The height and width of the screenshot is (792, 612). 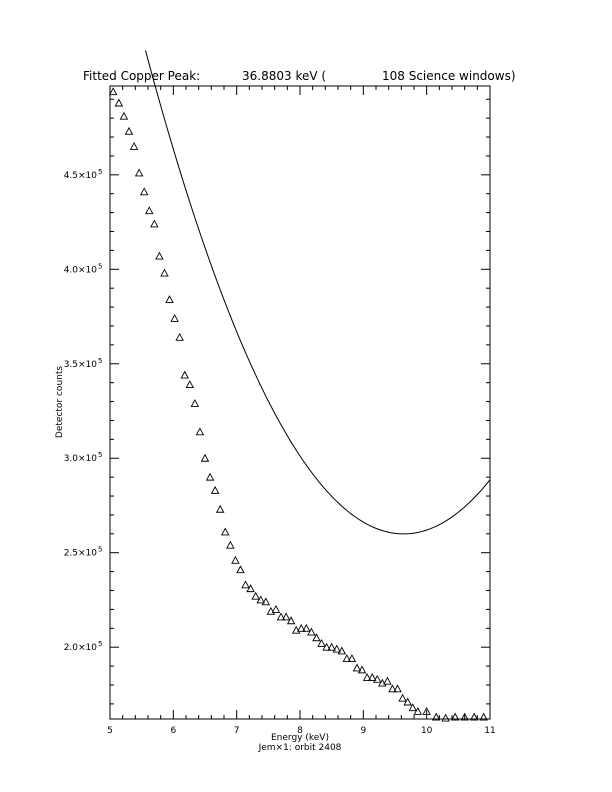 What do you see at coordinates (81, 459) in the screenshot?
I see `y-tick-label: 3.0×10` at bounding box center [81, 459].